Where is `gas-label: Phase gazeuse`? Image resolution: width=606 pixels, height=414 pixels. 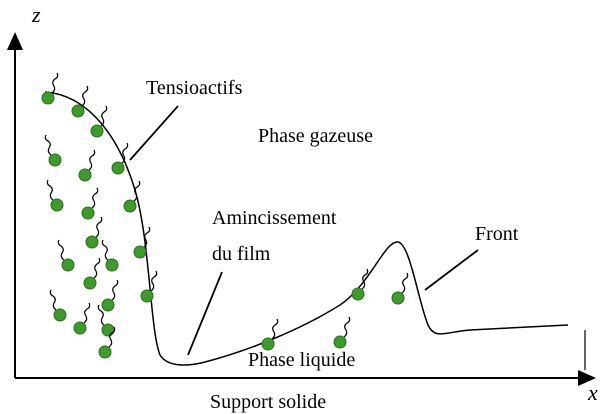 gas-label: Phase gazeuse is located at coordinates (315, 136).